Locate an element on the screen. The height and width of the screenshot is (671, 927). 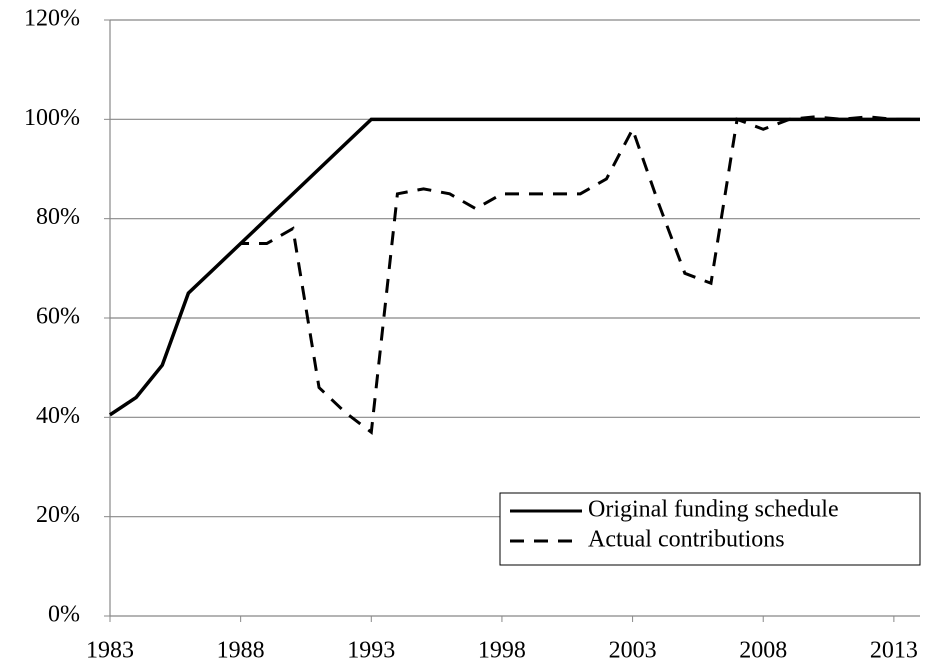
x-tick-label: 1988 is located at coordinates (241, 651).